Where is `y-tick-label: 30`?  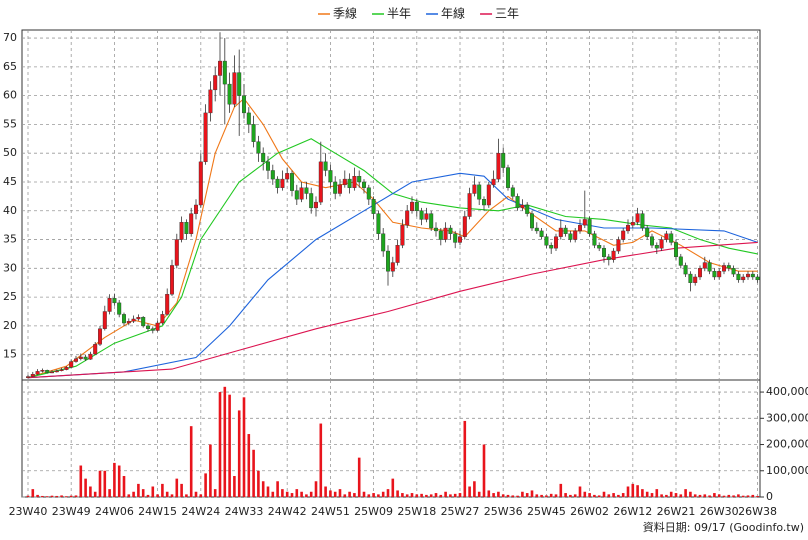
y-tick-label: 30 is located at coordinates (10, 267).